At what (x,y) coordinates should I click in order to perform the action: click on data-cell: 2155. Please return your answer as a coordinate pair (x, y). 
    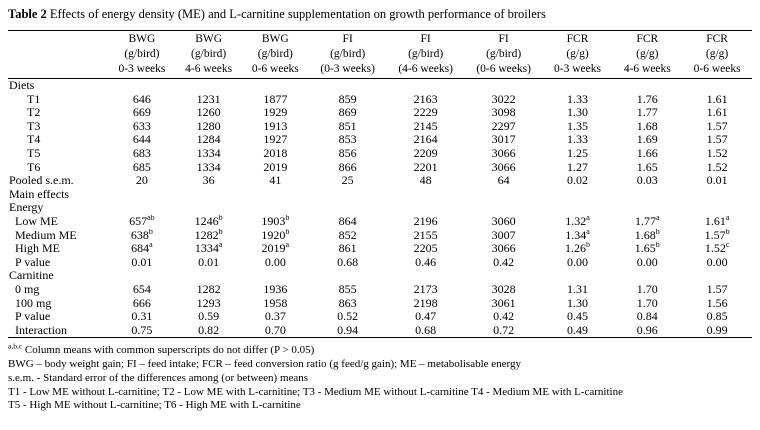
    Looking at the image, I should click on (425, 235).